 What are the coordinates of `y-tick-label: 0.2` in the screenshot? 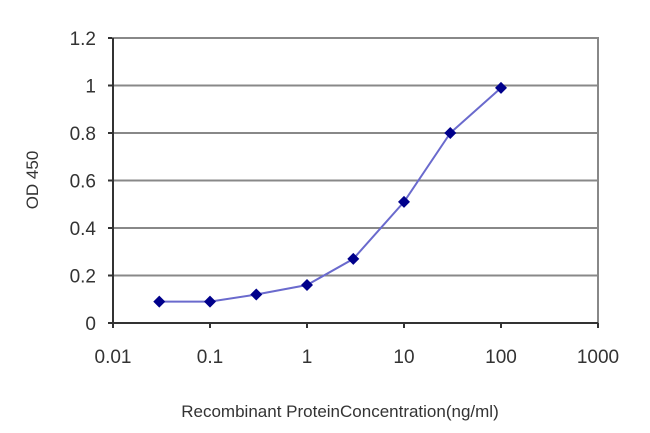 It's located at (83, 277).